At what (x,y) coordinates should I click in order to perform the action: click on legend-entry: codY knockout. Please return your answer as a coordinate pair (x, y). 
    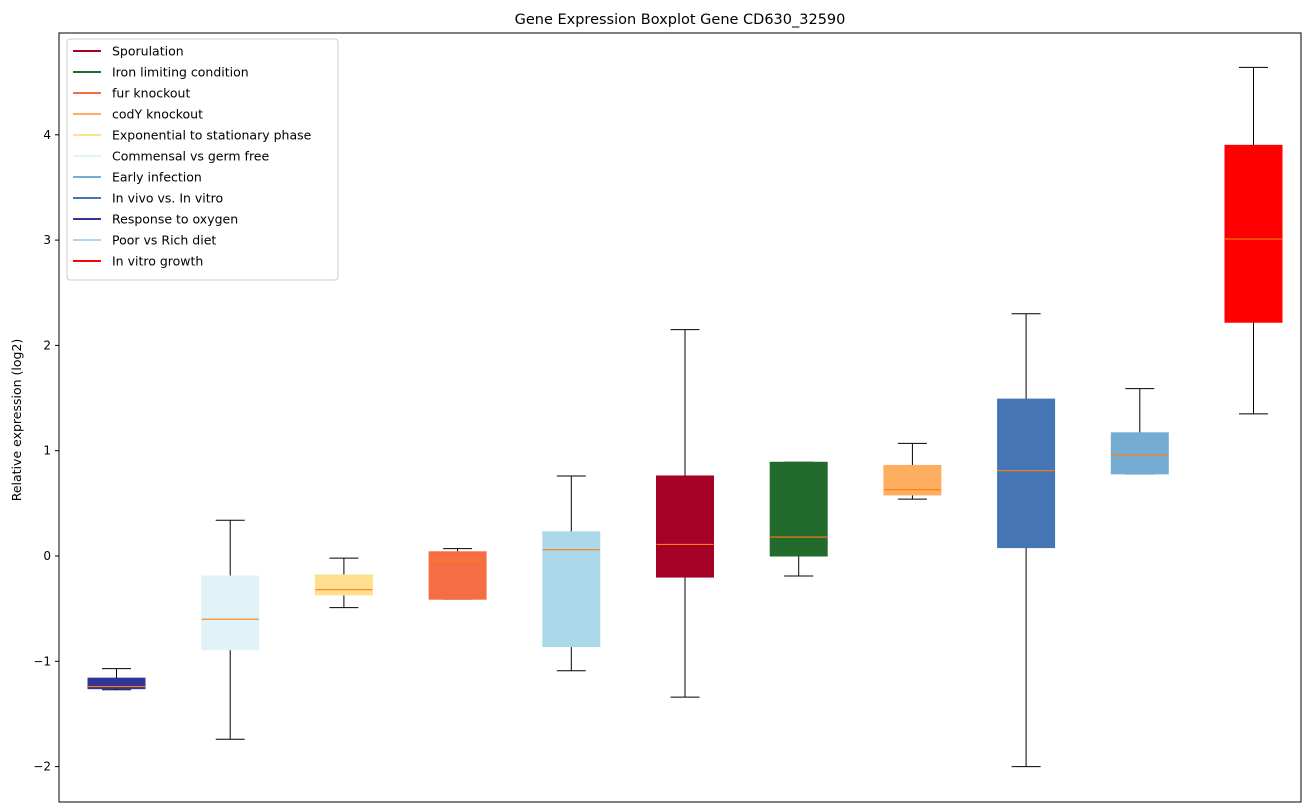
    Looking at the image, I should click on (157, 114).